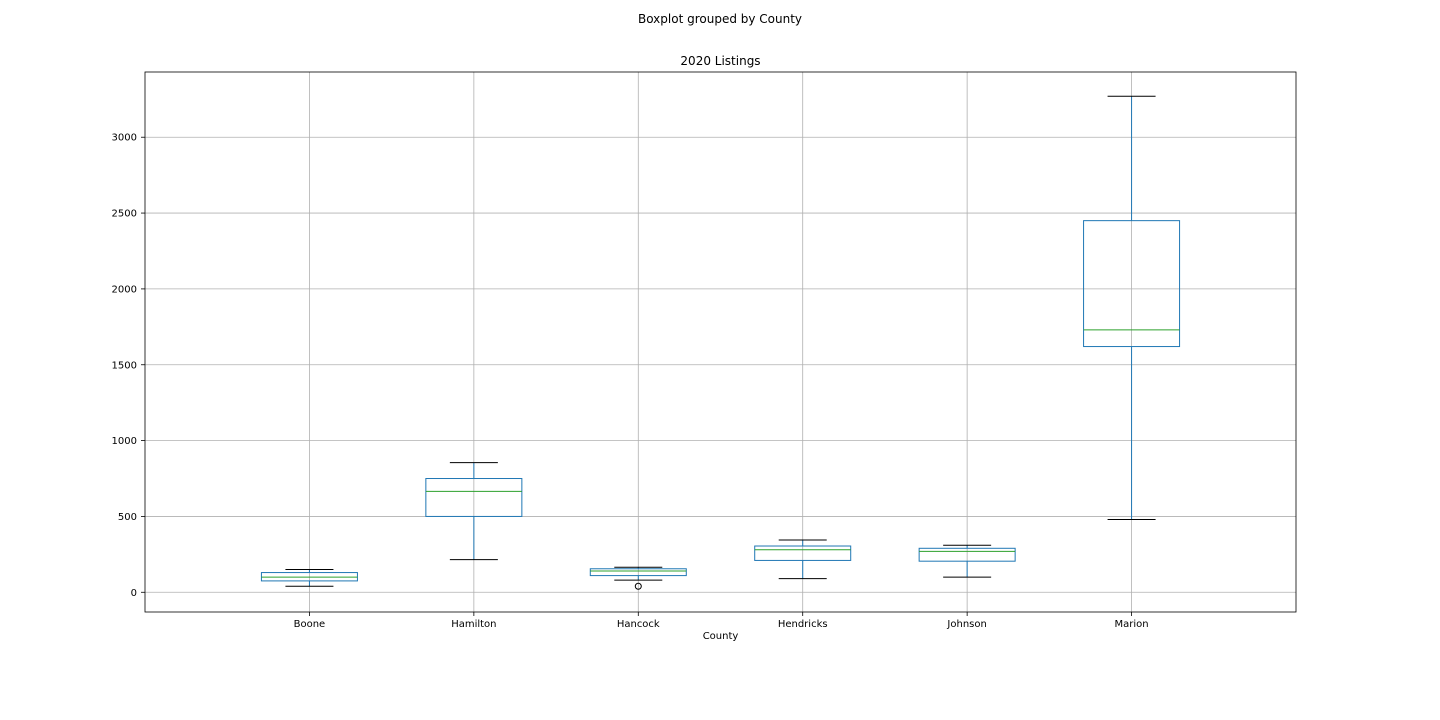  I want to click on x-axis-label: County, so click(720, 636).